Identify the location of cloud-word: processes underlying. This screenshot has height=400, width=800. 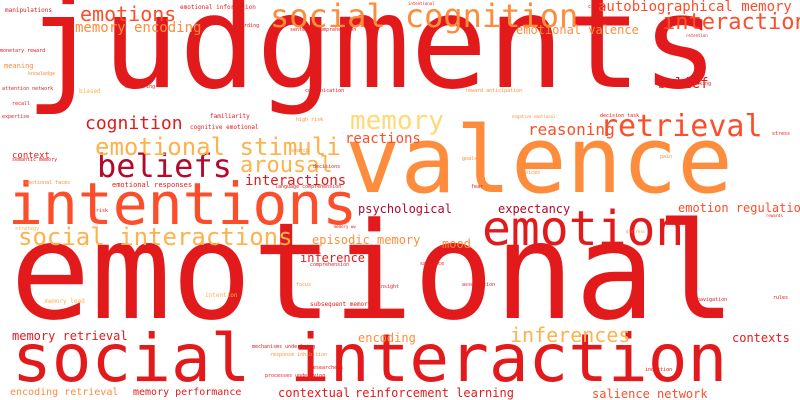
(295, 376).